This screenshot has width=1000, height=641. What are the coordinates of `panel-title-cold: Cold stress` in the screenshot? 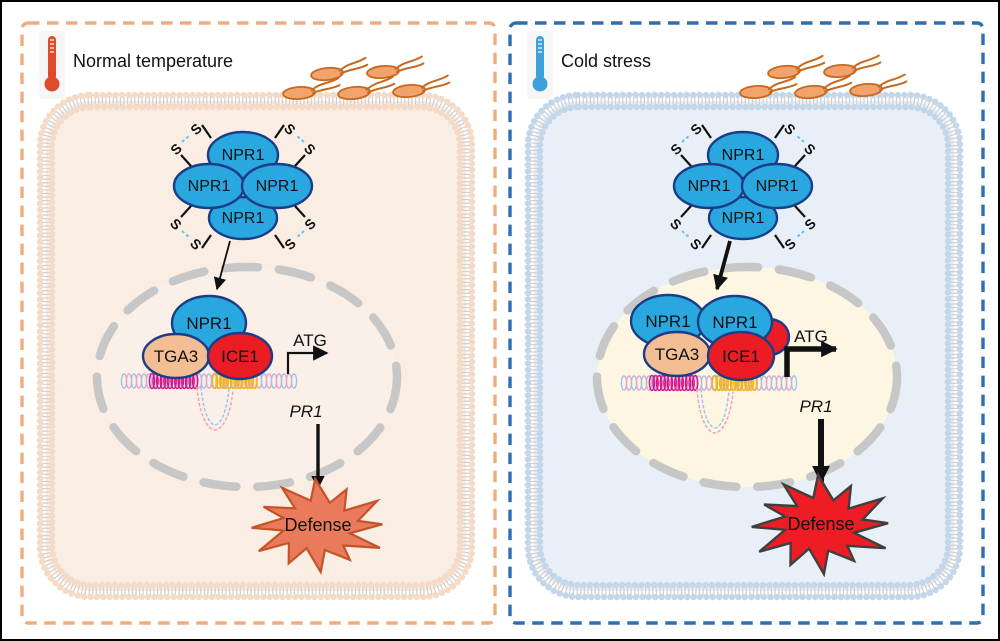 It's located at (606, 61).